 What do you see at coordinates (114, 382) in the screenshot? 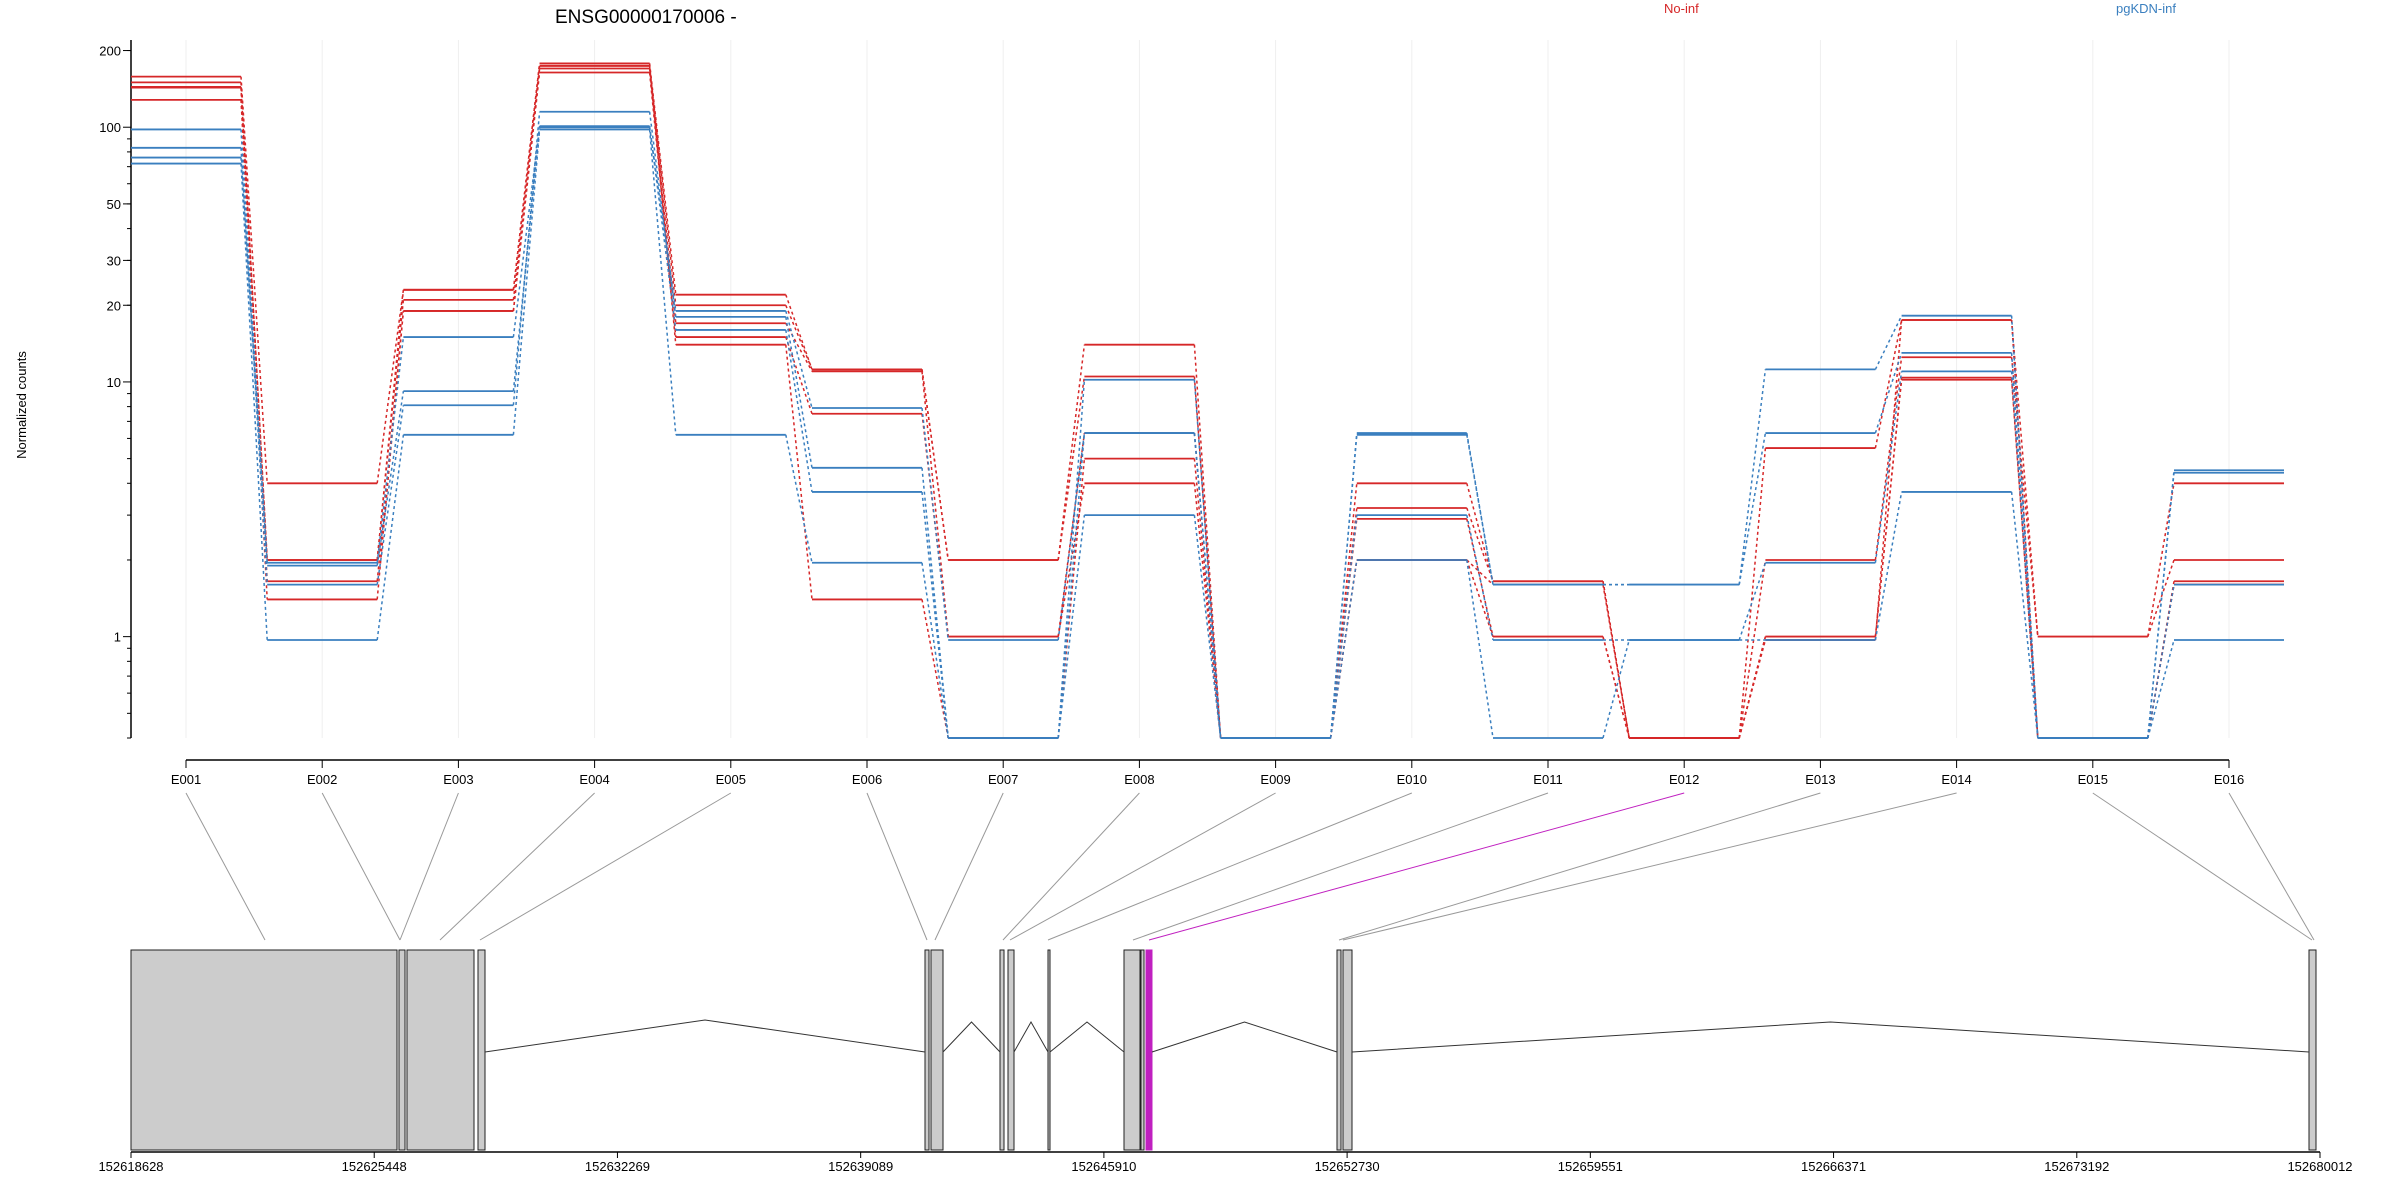
I see `y-tick-label: 10` at bounding box center [114, 382].